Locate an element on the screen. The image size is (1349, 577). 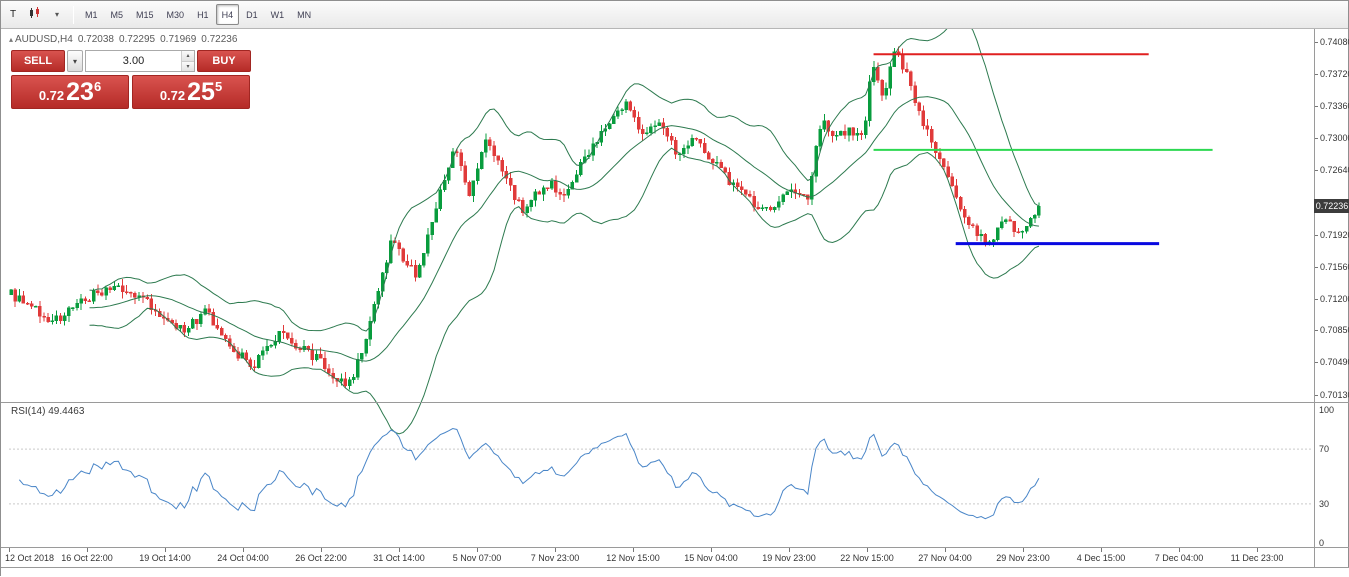
sell-price-sup: 6 is located at coordinates (97, 86).